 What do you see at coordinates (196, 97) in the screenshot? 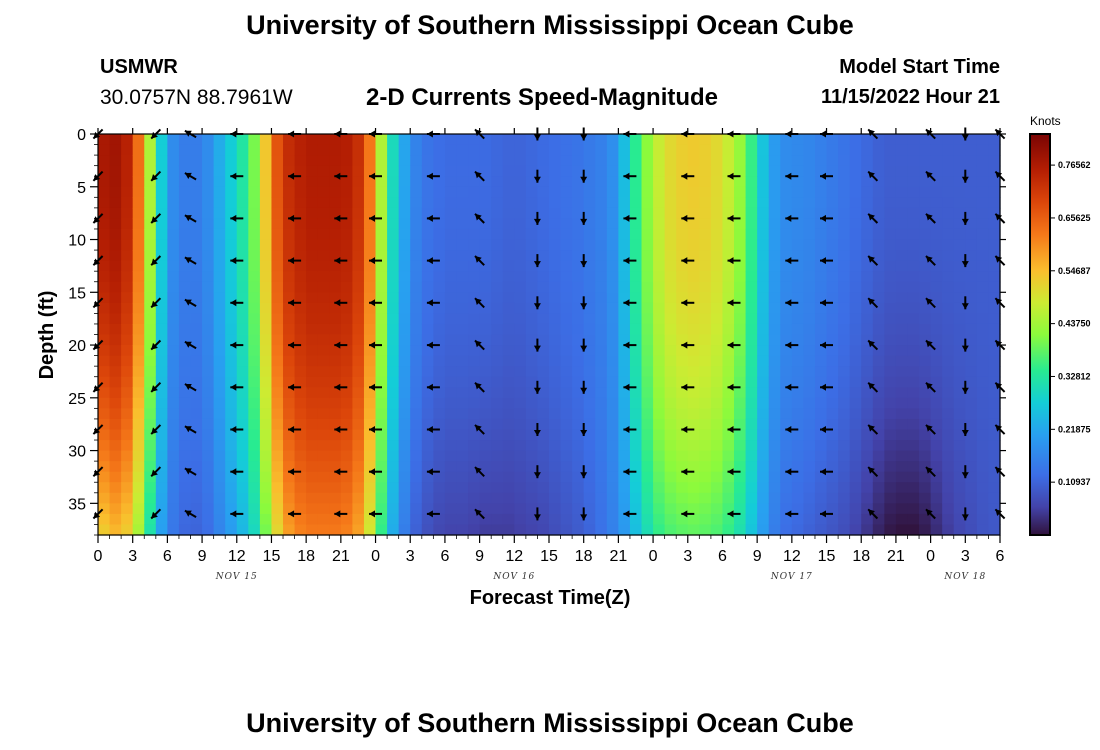
I see `station-coordinates: 30.0757N 88.7961W` at bounding box center [196, 97].